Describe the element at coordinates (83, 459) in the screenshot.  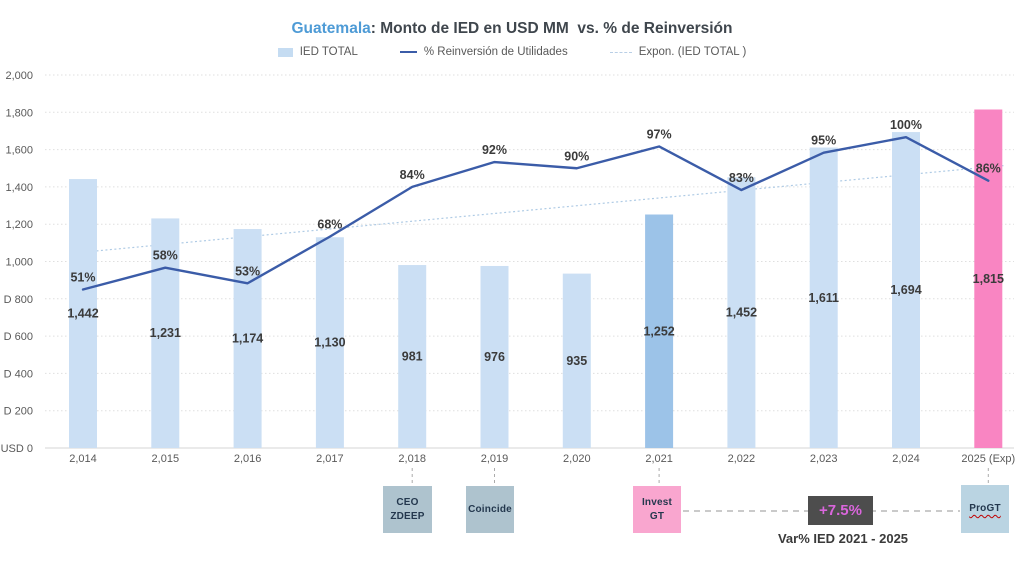
I see `x-axis-tick-label: 2,014` at that location.